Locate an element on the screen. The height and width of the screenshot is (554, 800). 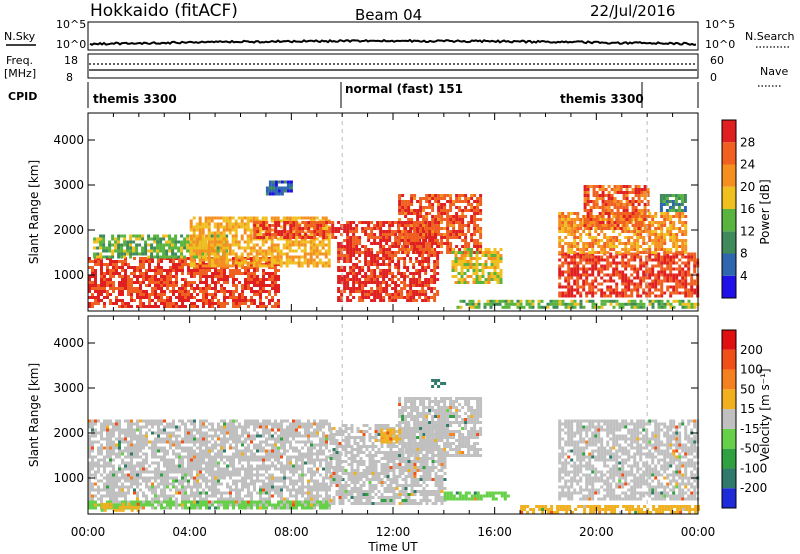
velocity-colorbar-tick: 200 is located at coordinates (751, 350).